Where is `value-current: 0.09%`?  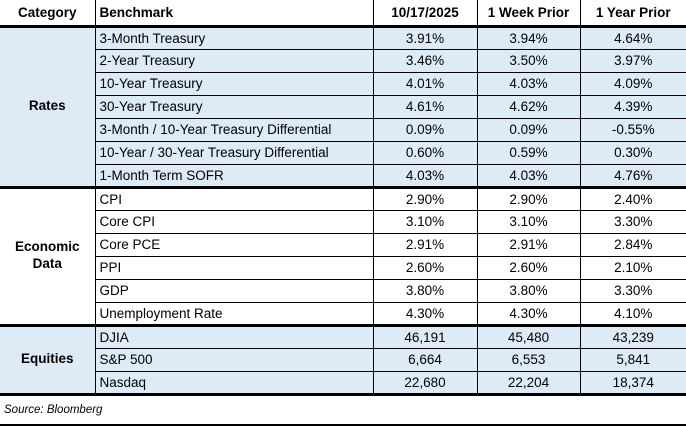
value-current: 0.09% is located at coordinates (424, 129).